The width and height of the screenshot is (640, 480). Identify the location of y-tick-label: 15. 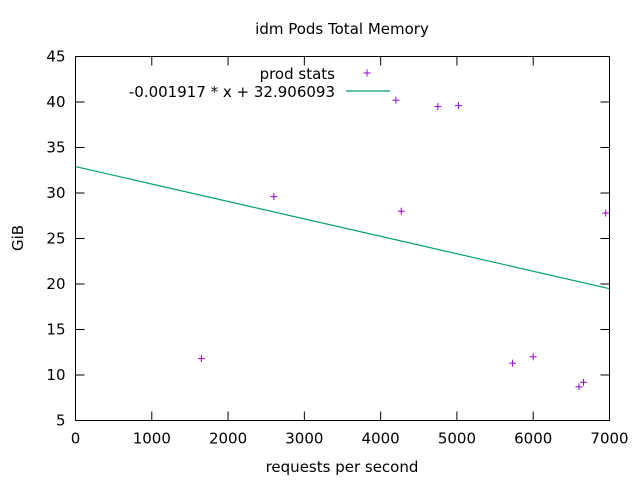
(55, 330).